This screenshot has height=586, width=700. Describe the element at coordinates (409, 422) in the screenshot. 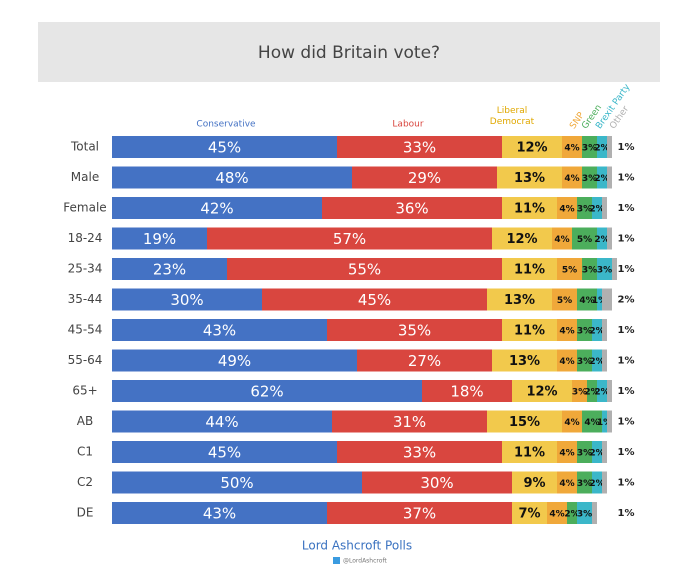

I see `value-label: 31%` at that location.